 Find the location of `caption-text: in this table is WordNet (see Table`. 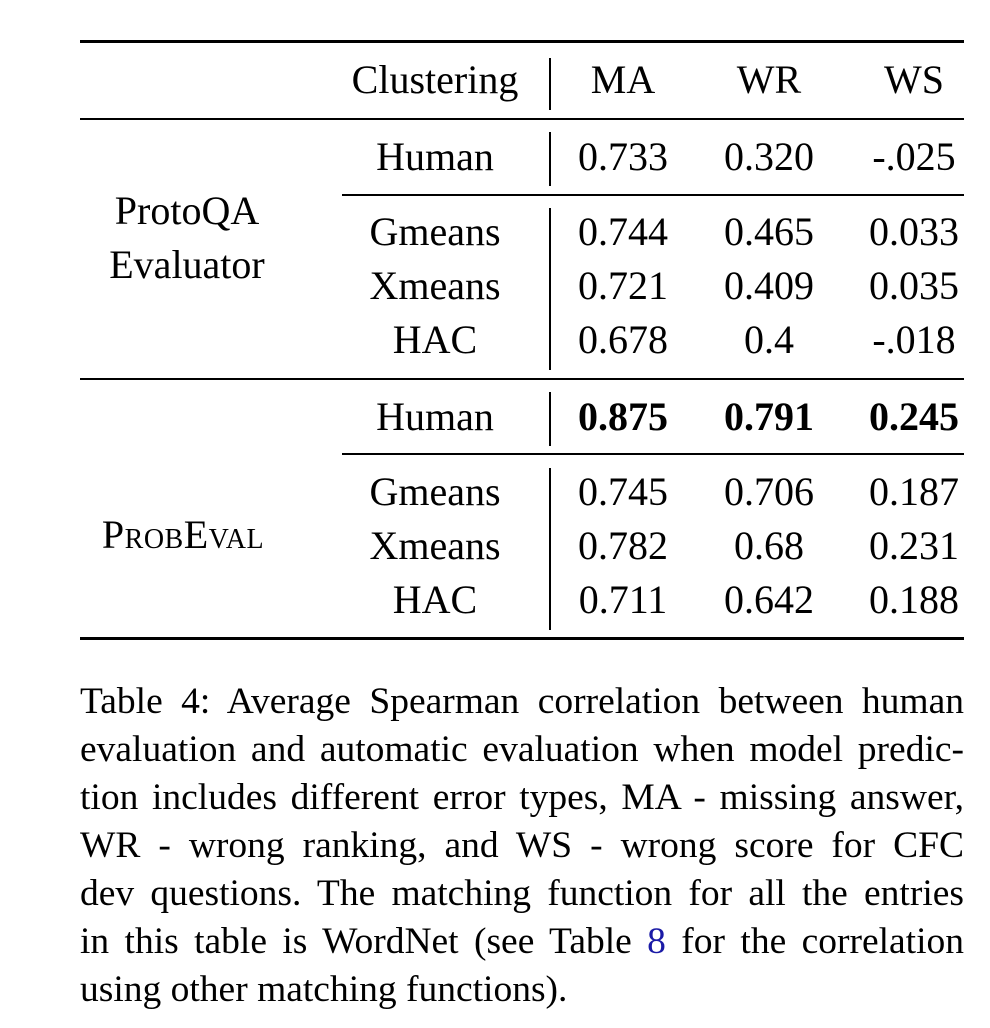

caption-text: in this table is WordNet (see Table is located at coordinates (364, 941).